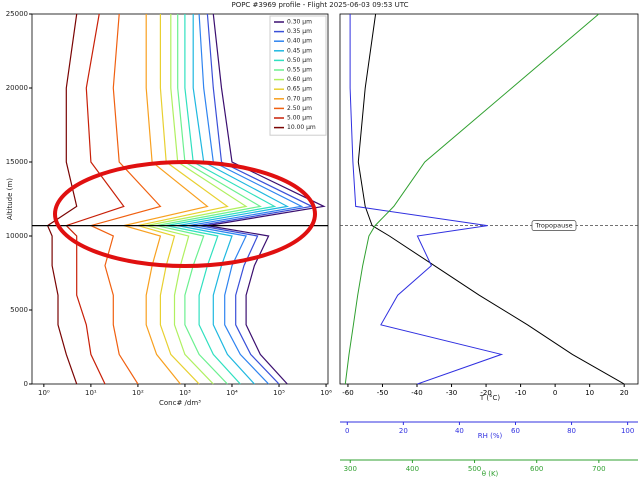 This screenshot has width=640, height=484. Describe the element at coordinates (555, 393) in the screenshot. I see `x-tick-label: 0` at that location.